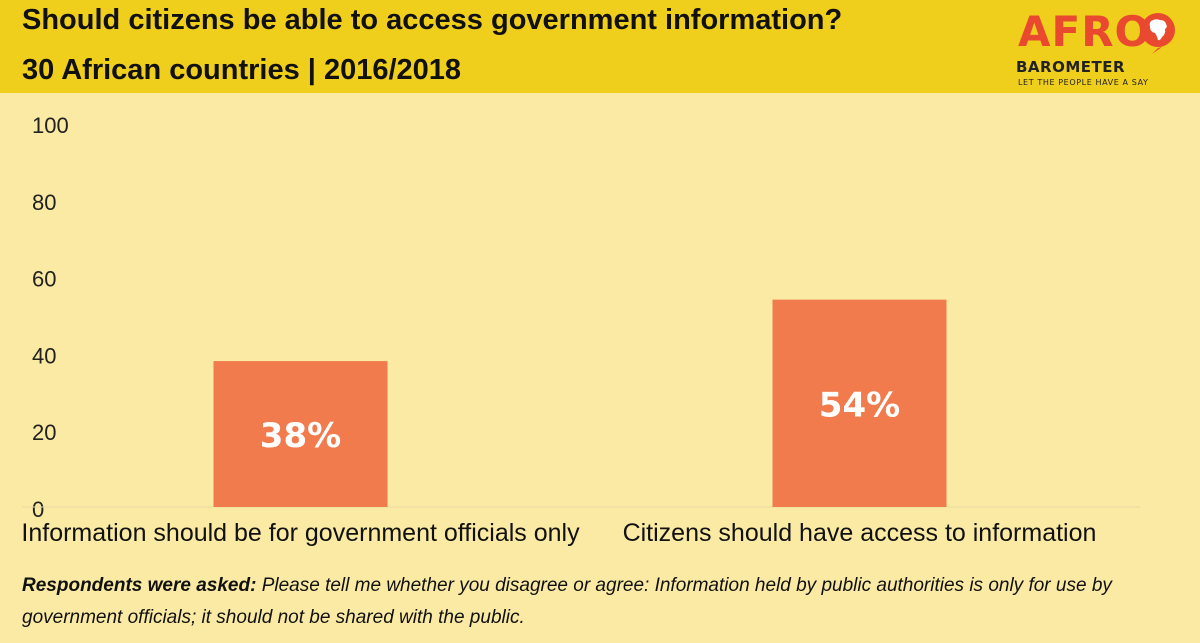 This screenshot has height=643, width=1200. I want to click on logo-barometer-text: BAROMETER, so click(1071, 67).